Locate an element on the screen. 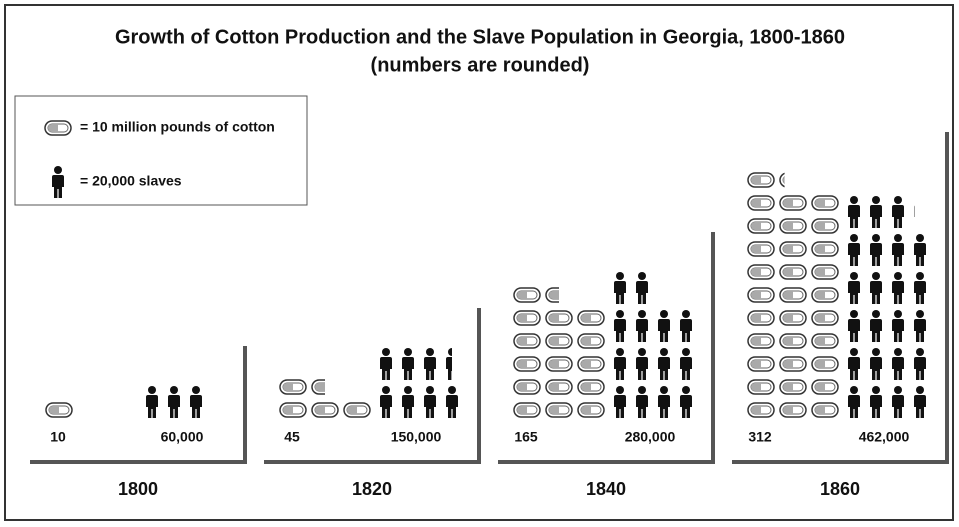 The height and width of the screenshot is (527, 959). value-label: 10 is located at coordinates (58, 437).